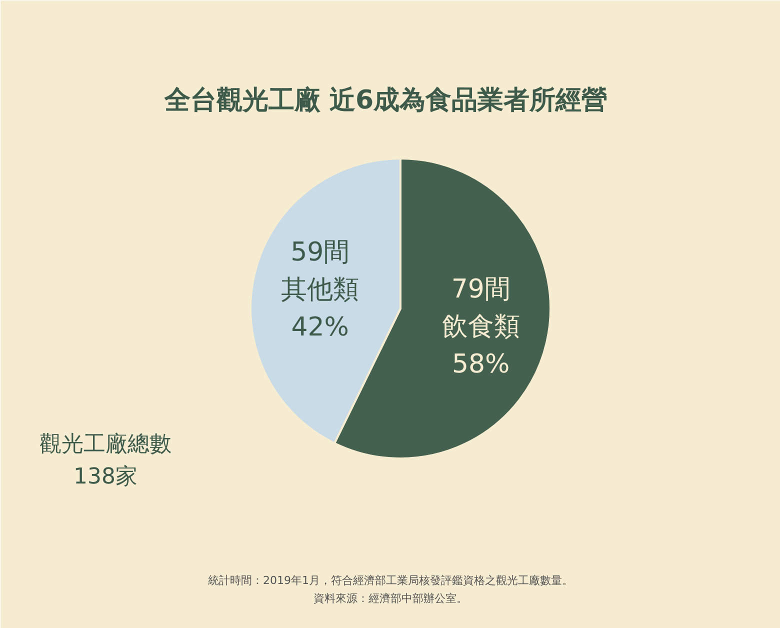  What do you see at coordinates (385, 101) in the screenshot?
I see `chart-title: 全台觀光工廠 近6成為食品業者所經營` at bounding box center [385, 101].